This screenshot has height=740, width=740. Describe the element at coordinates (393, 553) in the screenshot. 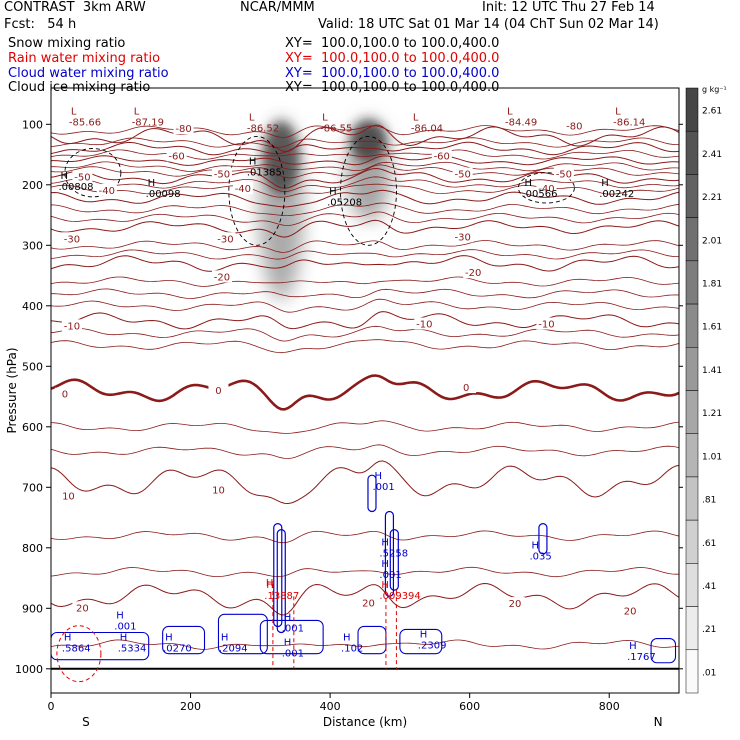

I see `extremum-value: .5258` at that location.